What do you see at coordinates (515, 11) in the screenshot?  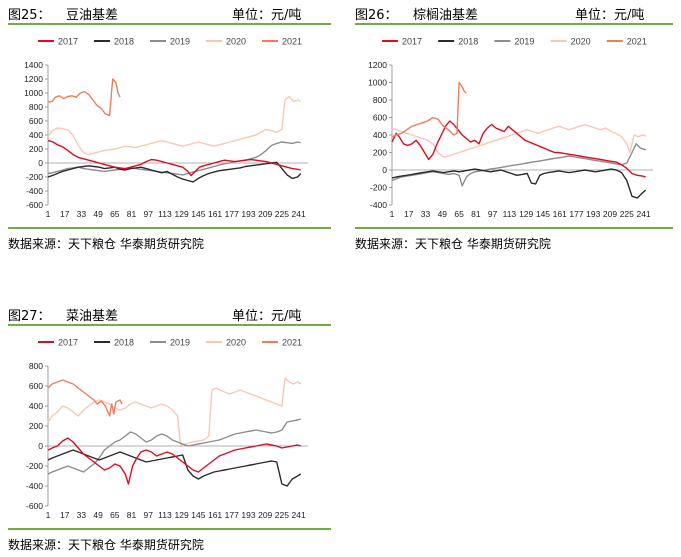 I see `panel-header: 图26： 棕榈油基差 单位：元/吨` at bounding box center [515, 11].